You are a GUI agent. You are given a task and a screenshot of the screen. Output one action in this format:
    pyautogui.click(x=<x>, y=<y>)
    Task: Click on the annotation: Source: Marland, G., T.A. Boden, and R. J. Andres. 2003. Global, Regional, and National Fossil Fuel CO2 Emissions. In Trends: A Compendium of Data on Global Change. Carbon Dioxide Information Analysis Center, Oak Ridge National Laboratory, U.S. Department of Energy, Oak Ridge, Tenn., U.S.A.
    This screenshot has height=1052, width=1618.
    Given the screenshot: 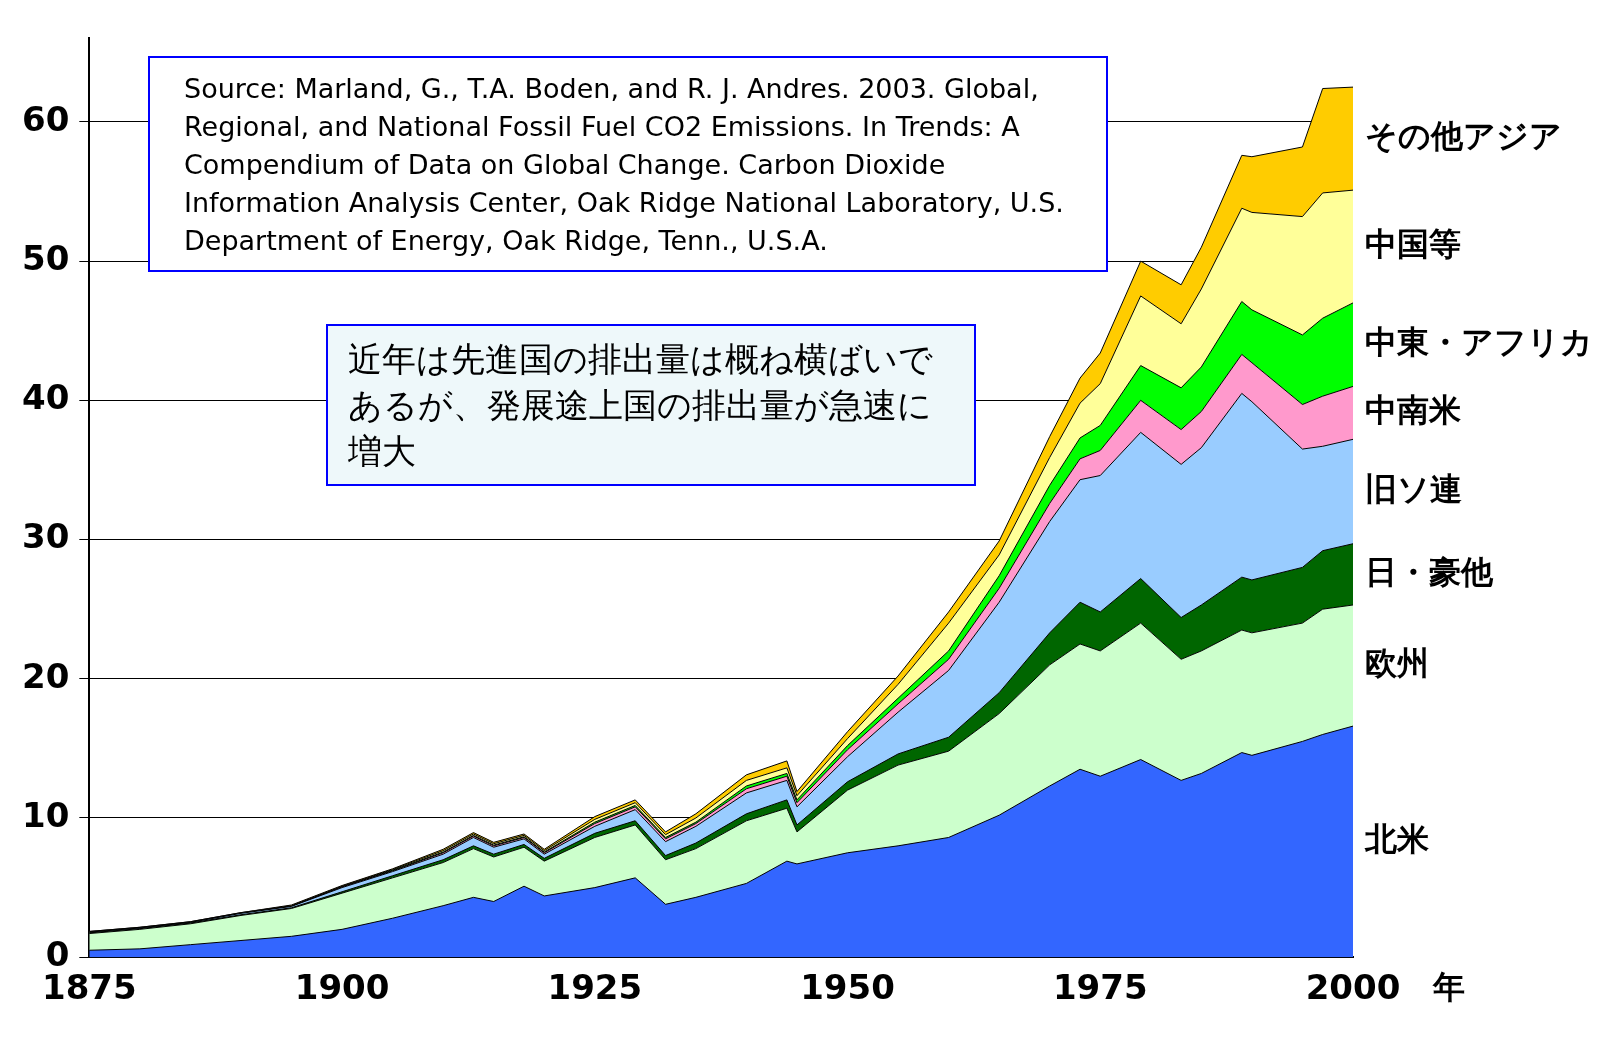 What is the action you would take?
    pyautogui.click(x=628, y=164)
    